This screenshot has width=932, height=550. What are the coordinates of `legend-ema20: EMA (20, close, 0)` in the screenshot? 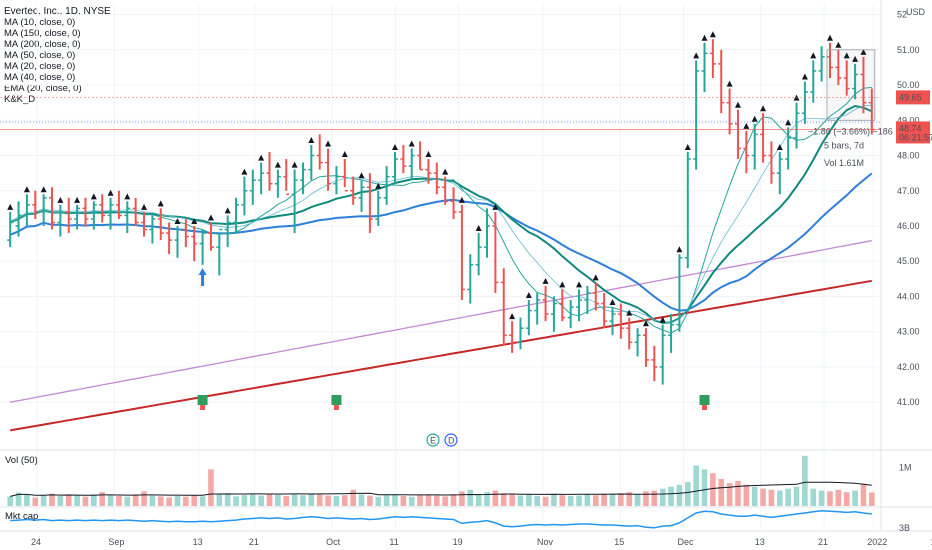 It's located at (43, 88).